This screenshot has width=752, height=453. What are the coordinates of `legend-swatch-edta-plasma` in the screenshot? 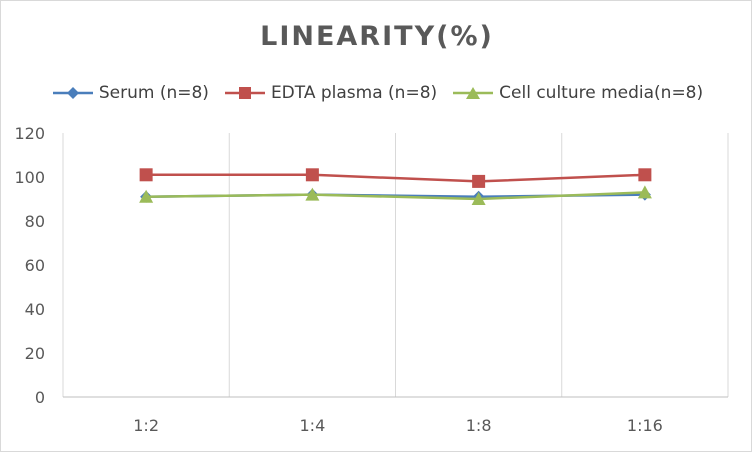 It's located at (244, 93).